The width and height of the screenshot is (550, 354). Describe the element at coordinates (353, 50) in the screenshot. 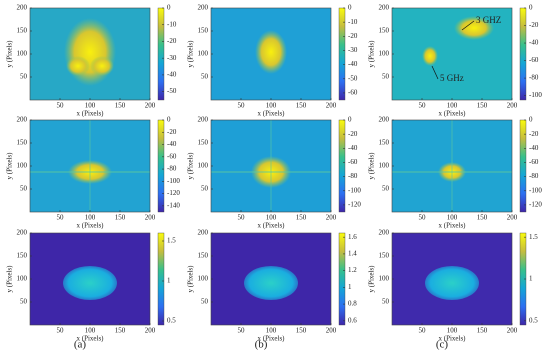

I see `colorbar-tick-label: -30` at that location.